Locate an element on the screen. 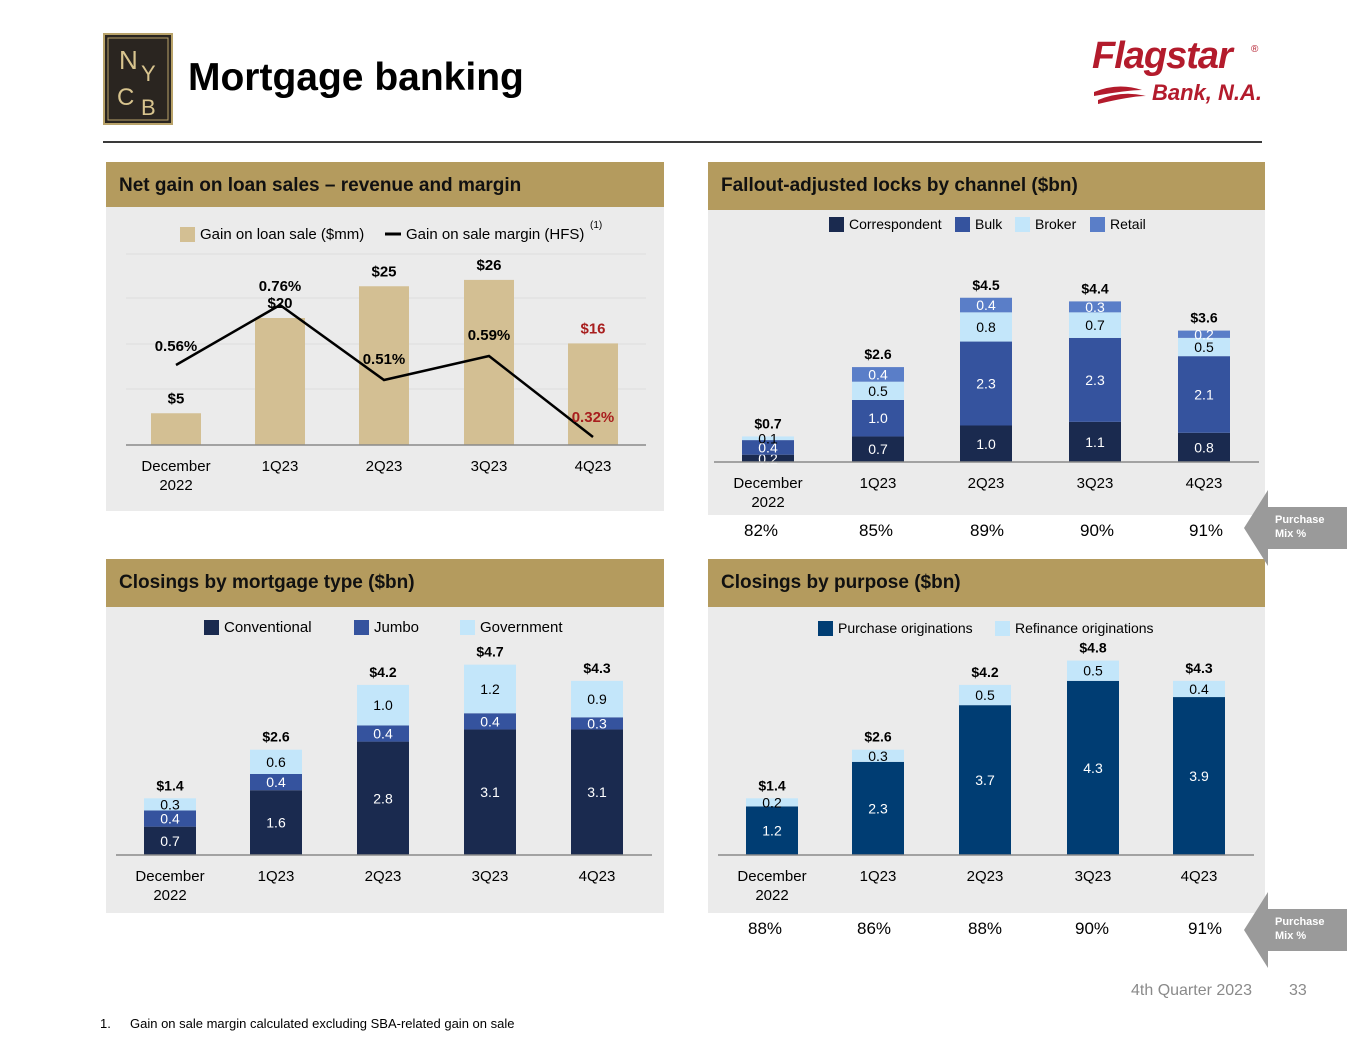 The height and width of the screenshot is (1055, 1365). gain-category-label: 1Q23 is located at coordinates (280, 466).